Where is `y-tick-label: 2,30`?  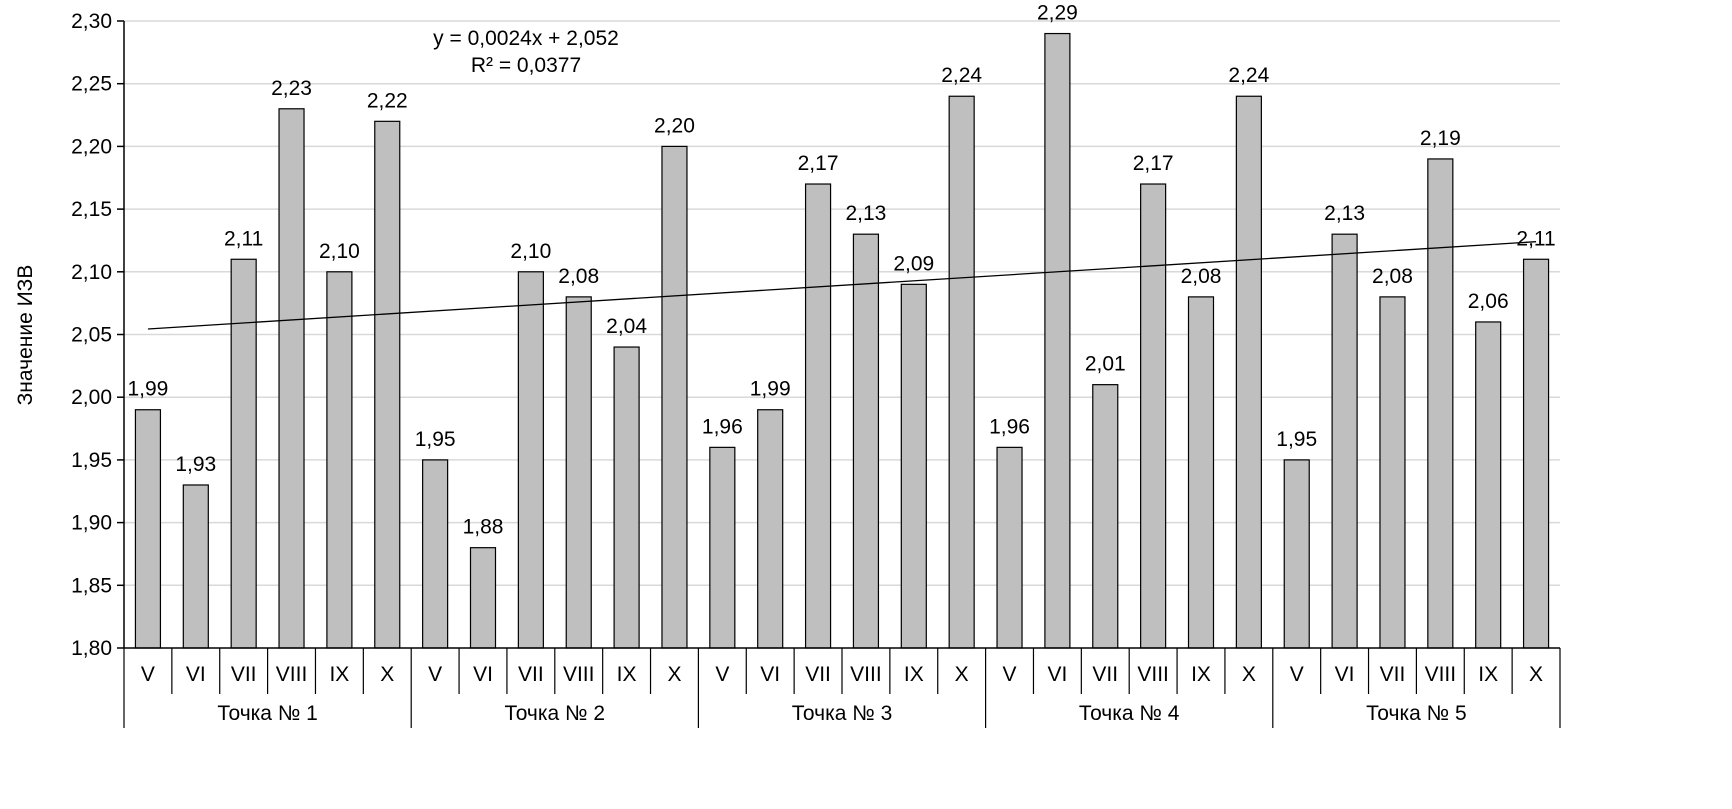 y-tick-label: 2,30 is located at coordinates (91, 21).